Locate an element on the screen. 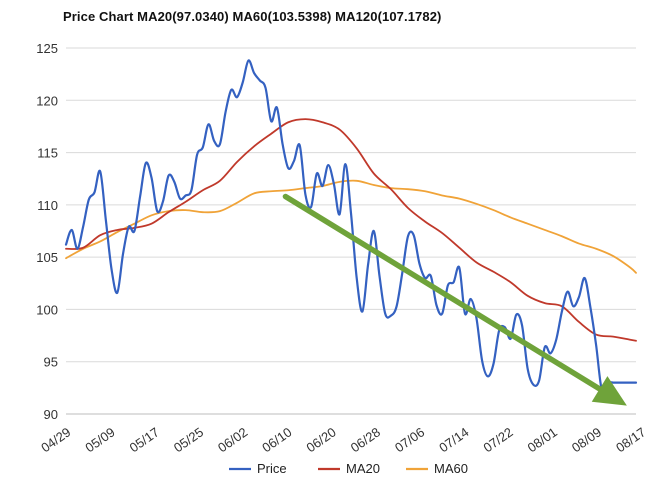  x-tick-label: 08/09 is located at coordinates (586, 439).